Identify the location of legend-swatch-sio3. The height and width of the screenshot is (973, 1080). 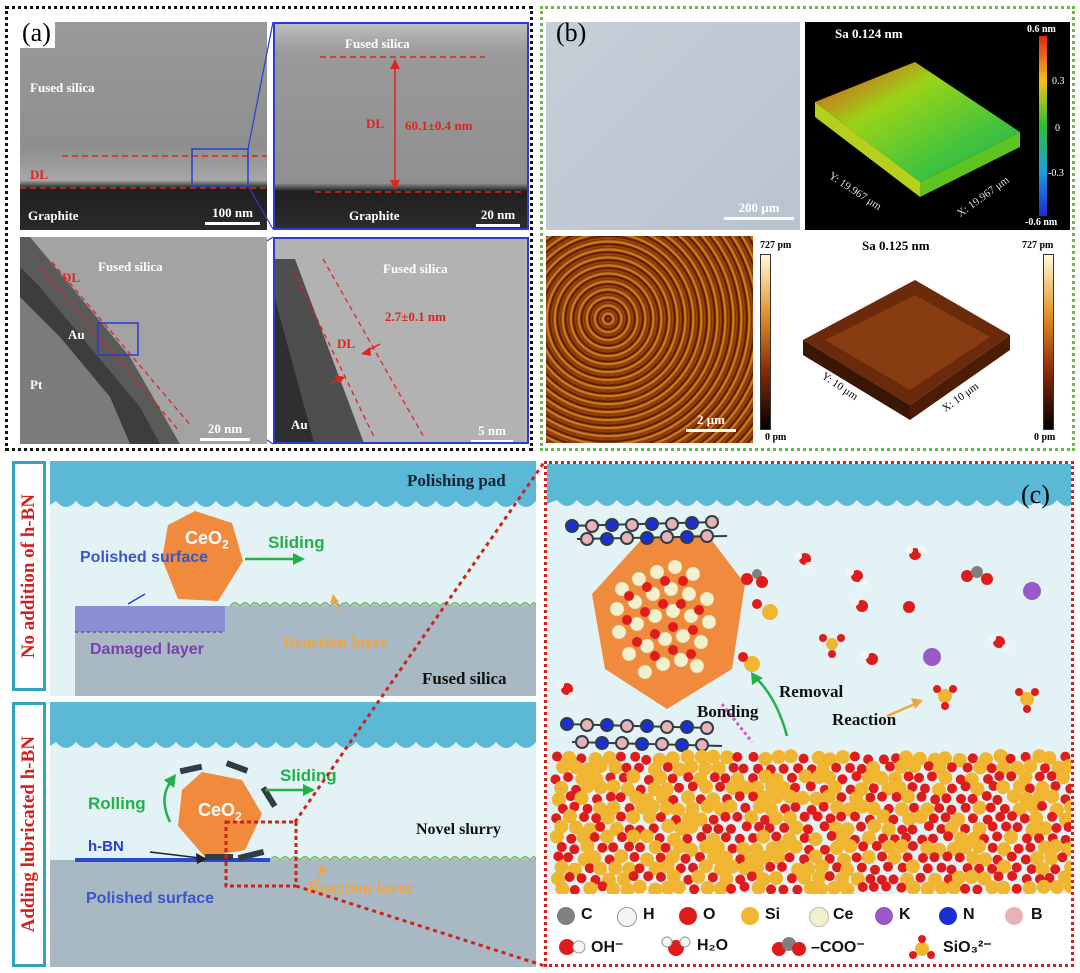
(922, 947).